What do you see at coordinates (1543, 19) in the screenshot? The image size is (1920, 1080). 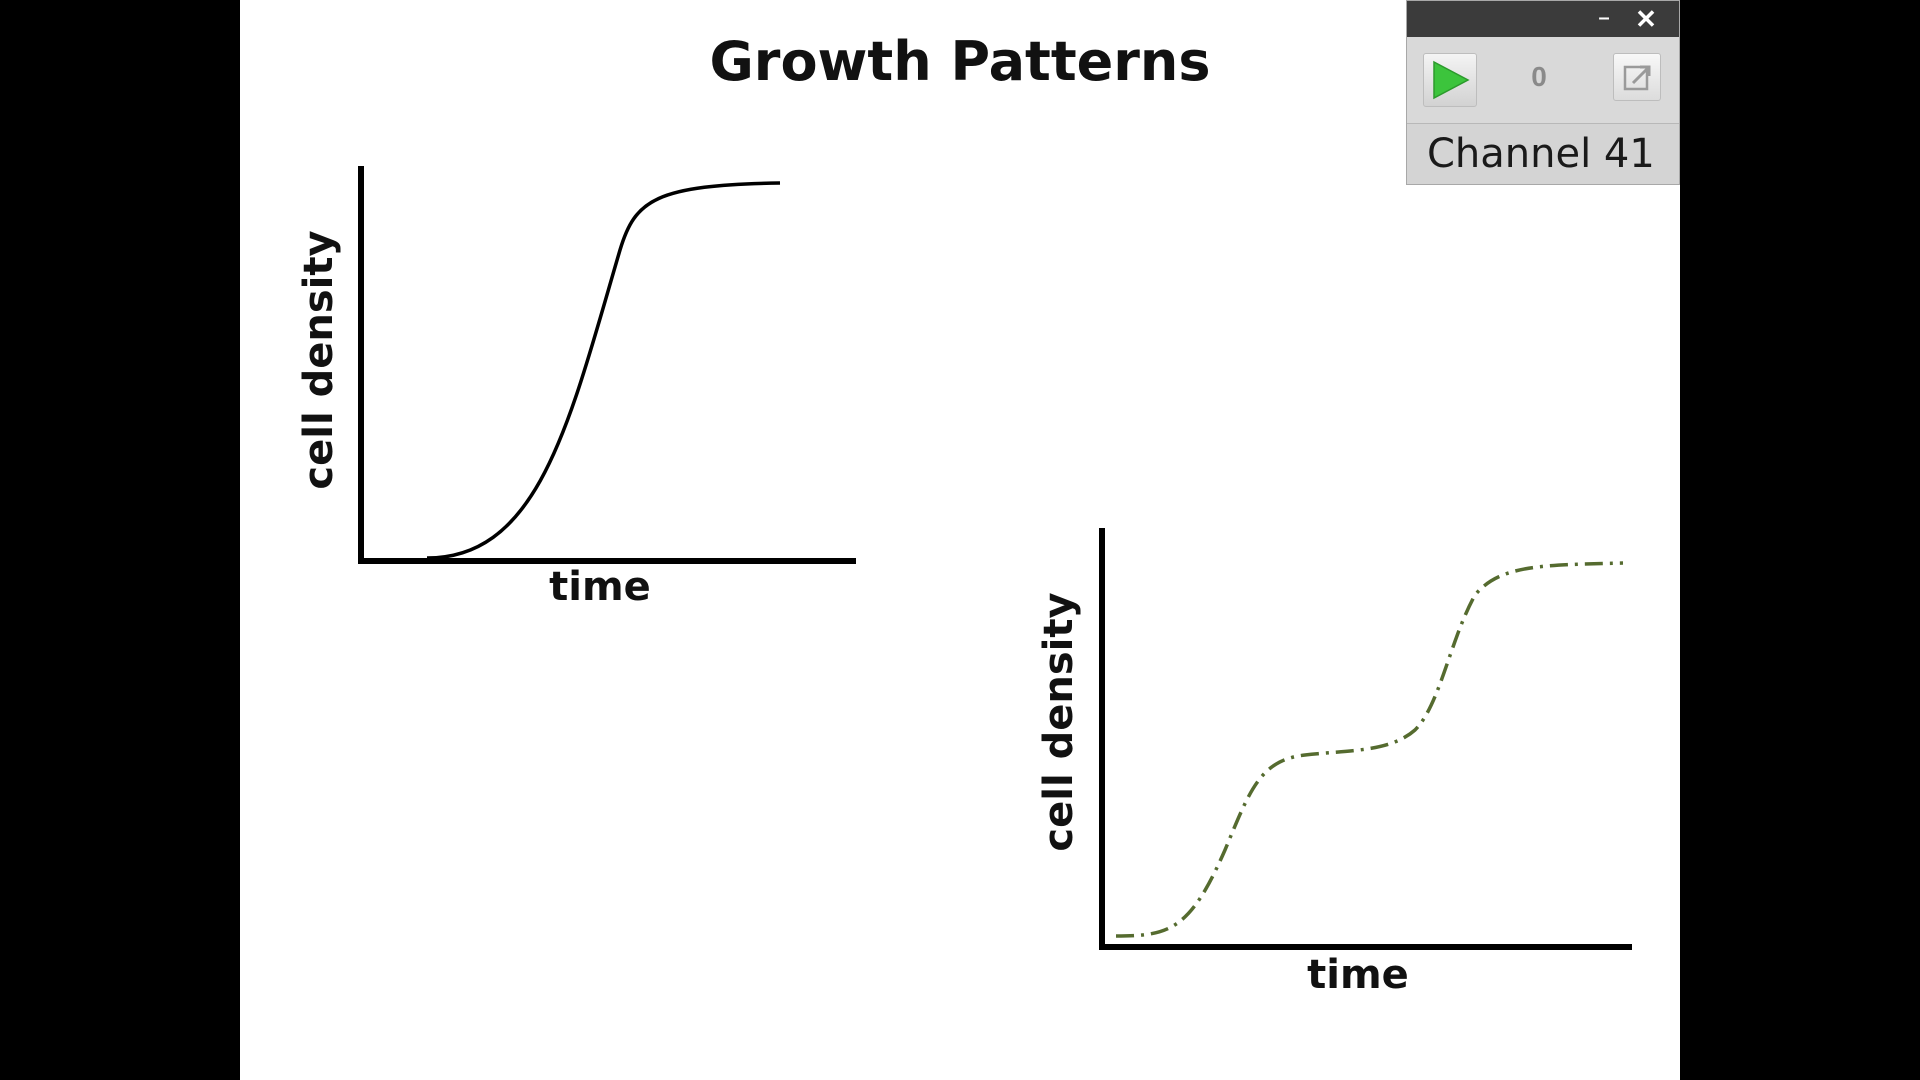 I see `widget-titlebar: – ✕` at bounding box center [1543, 19].